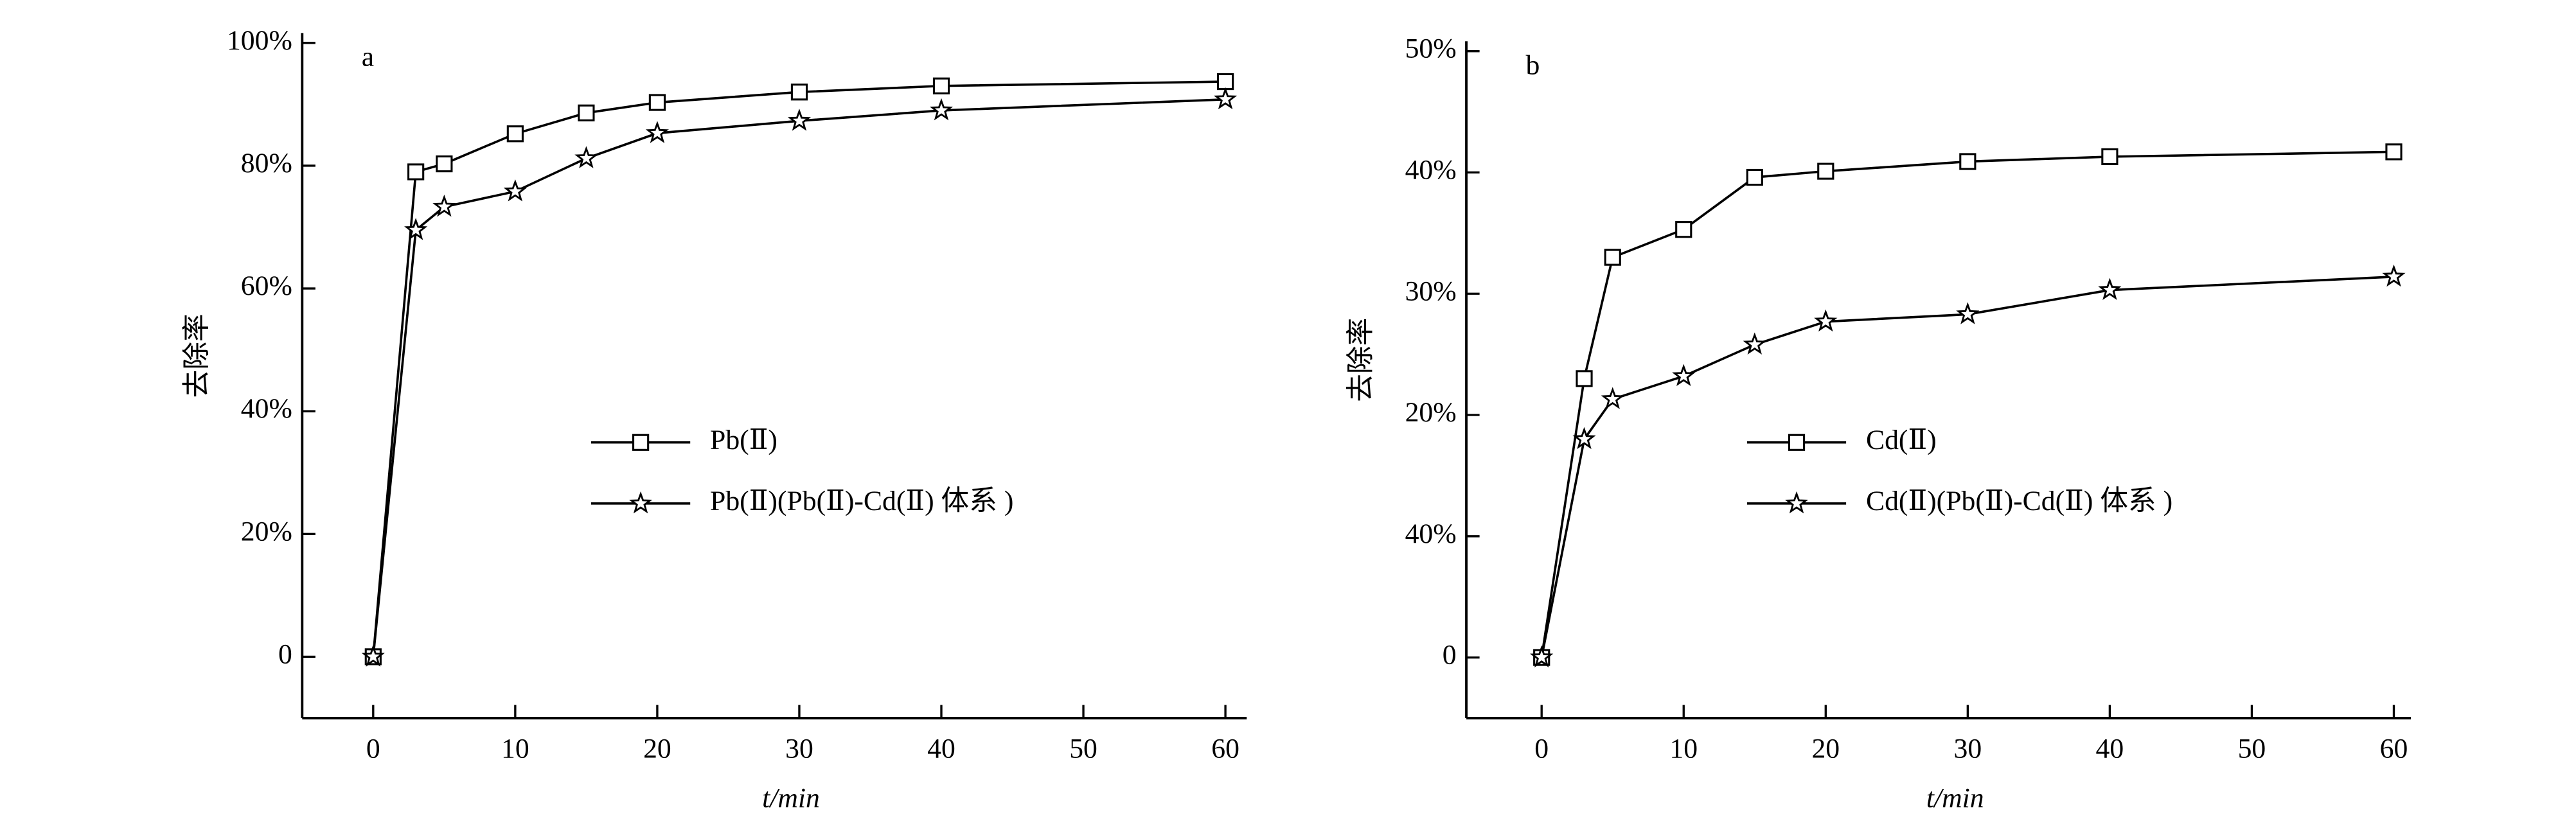 This screenshot has height=837, width=2576. What do you see at coordinates (862, 501) in the screenshot?
I see `legend-label: Pb(Ⅱ)(Pb(Ⅱ)-Cd(Ⅱ) 体系 )` at bounding box center [862, 501].